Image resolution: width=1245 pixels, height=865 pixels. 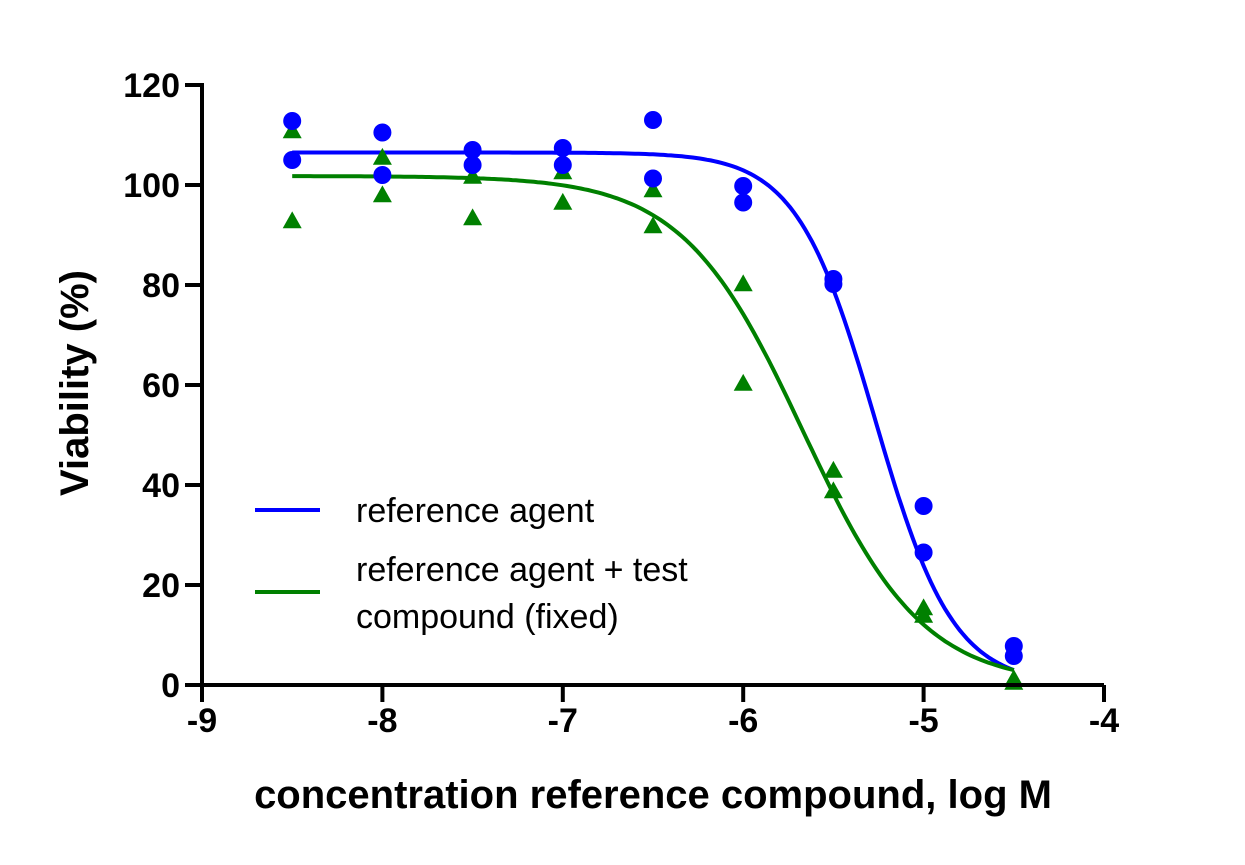 I want to click on y-tick-label: 20, so click(x=161, y=586).